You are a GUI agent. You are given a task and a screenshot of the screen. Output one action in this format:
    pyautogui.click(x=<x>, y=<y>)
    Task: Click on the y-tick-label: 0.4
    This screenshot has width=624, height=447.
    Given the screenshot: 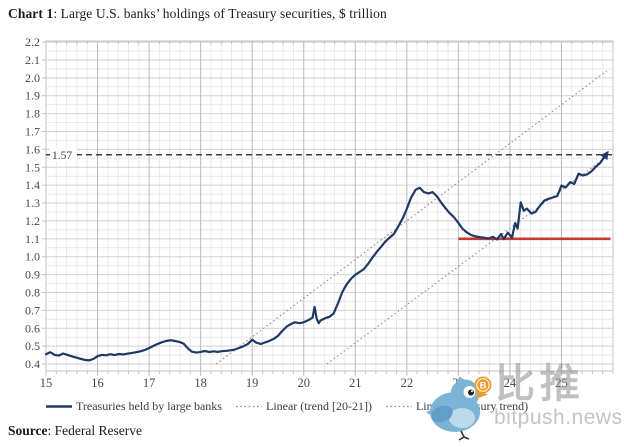 What is the action you would take?
    pyautogui.click(x=32, y=364)
    